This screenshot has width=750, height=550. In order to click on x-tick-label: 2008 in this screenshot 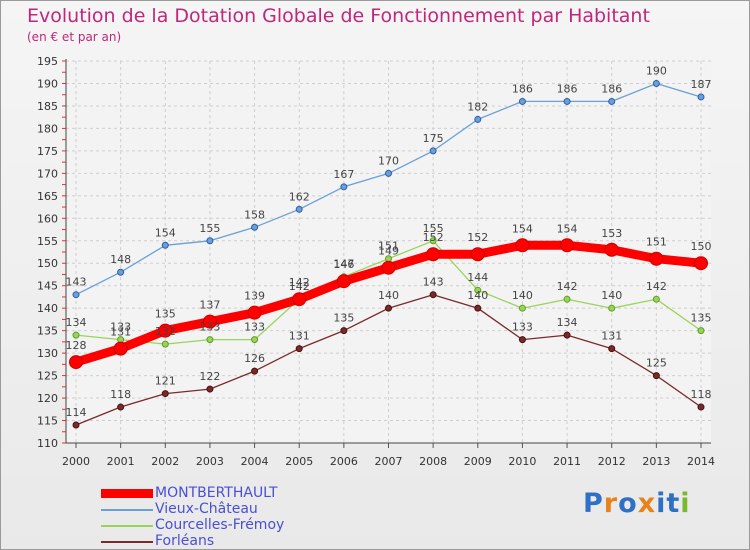, I will do `click(433, 461)`.